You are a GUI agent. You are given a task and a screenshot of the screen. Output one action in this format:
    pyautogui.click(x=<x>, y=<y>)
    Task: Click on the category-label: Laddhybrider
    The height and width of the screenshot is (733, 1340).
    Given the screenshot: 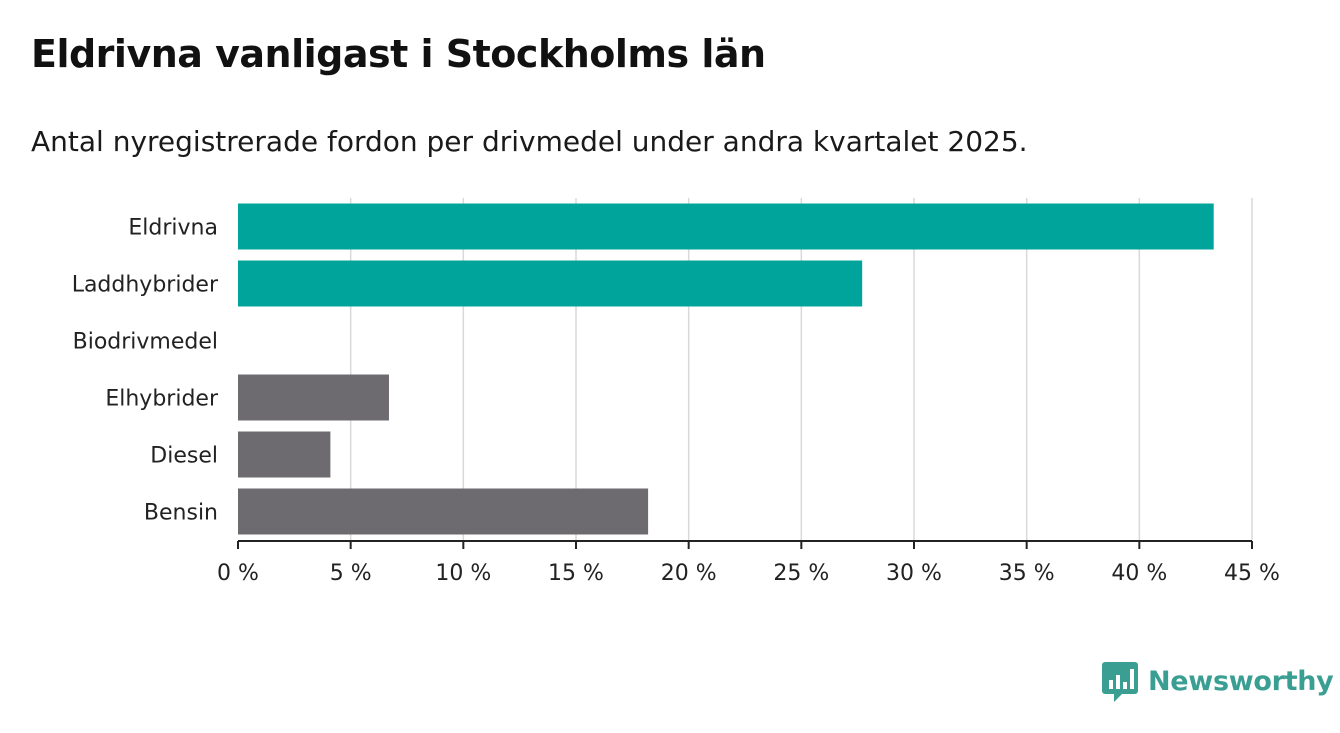 What is the action you would take?
    pyautogui.click(x=145, y=285)
    